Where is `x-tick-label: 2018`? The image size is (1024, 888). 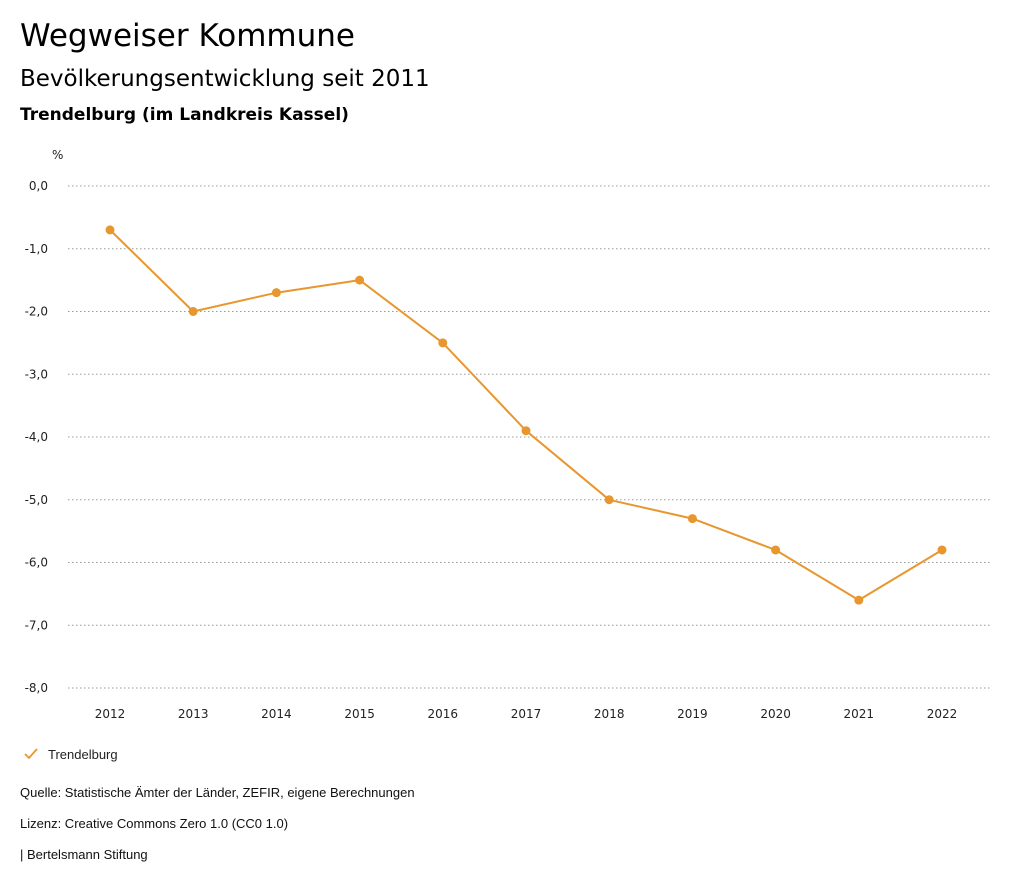 x-tick-label: 2018 is located at coordinates (609, 714).